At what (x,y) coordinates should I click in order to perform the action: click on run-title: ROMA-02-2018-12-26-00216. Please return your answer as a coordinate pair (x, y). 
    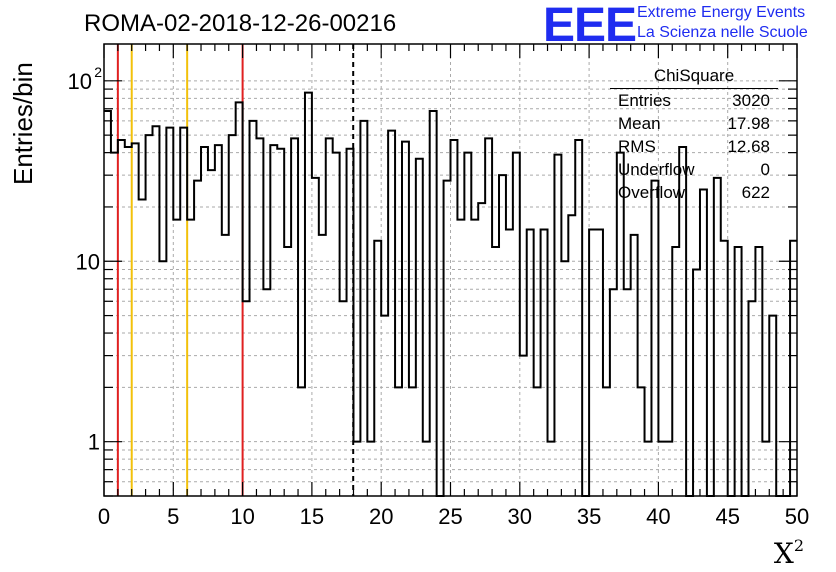
    Looking at the image, I should click on (240, 23).